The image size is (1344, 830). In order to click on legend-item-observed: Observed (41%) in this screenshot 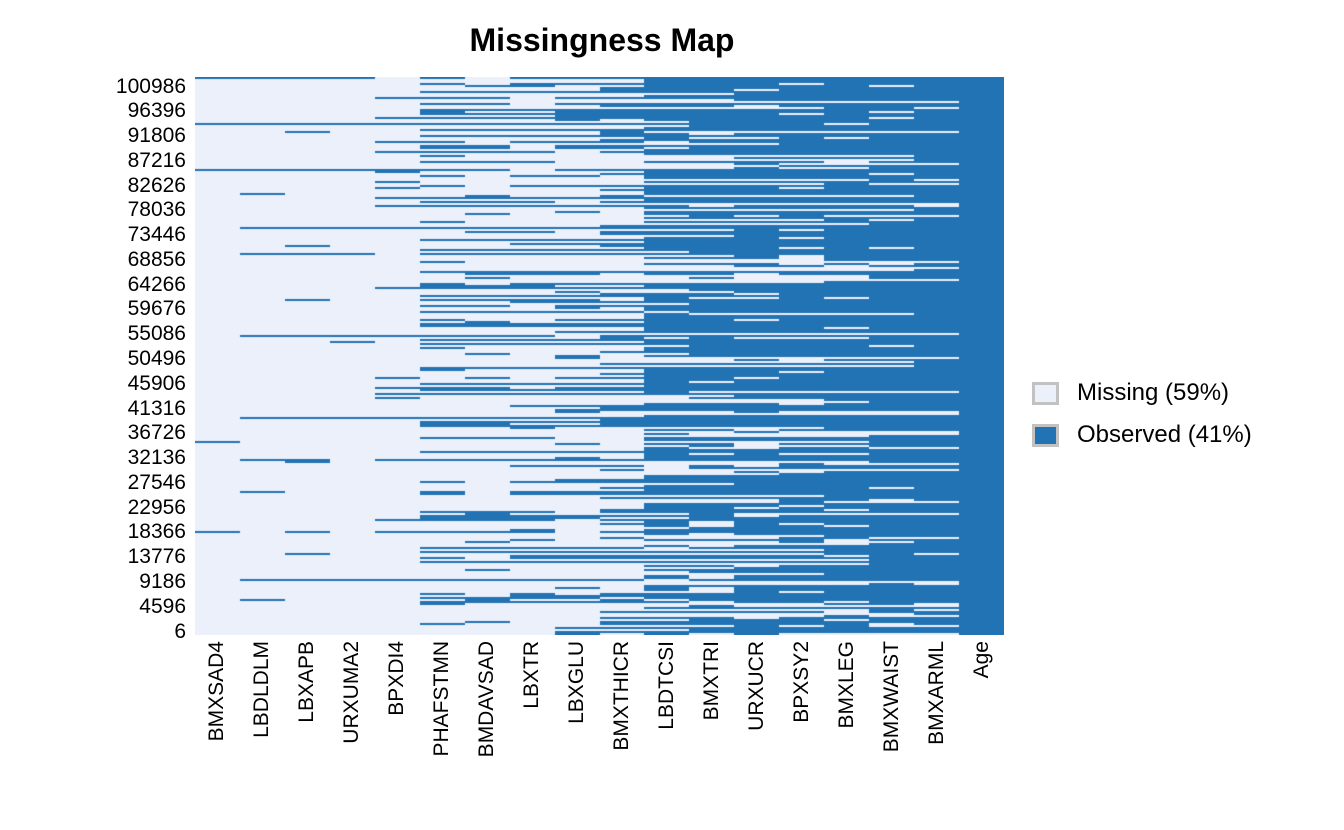, I will do `click(1142, 435)`.